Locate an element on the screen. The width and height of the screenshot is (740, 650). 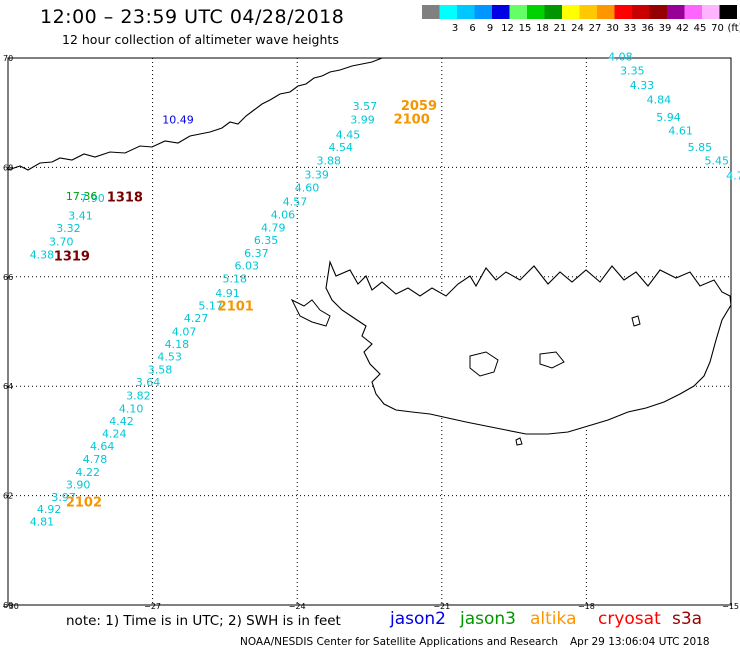
lon-tick-label: −30 is located at coordinates (10, 606).